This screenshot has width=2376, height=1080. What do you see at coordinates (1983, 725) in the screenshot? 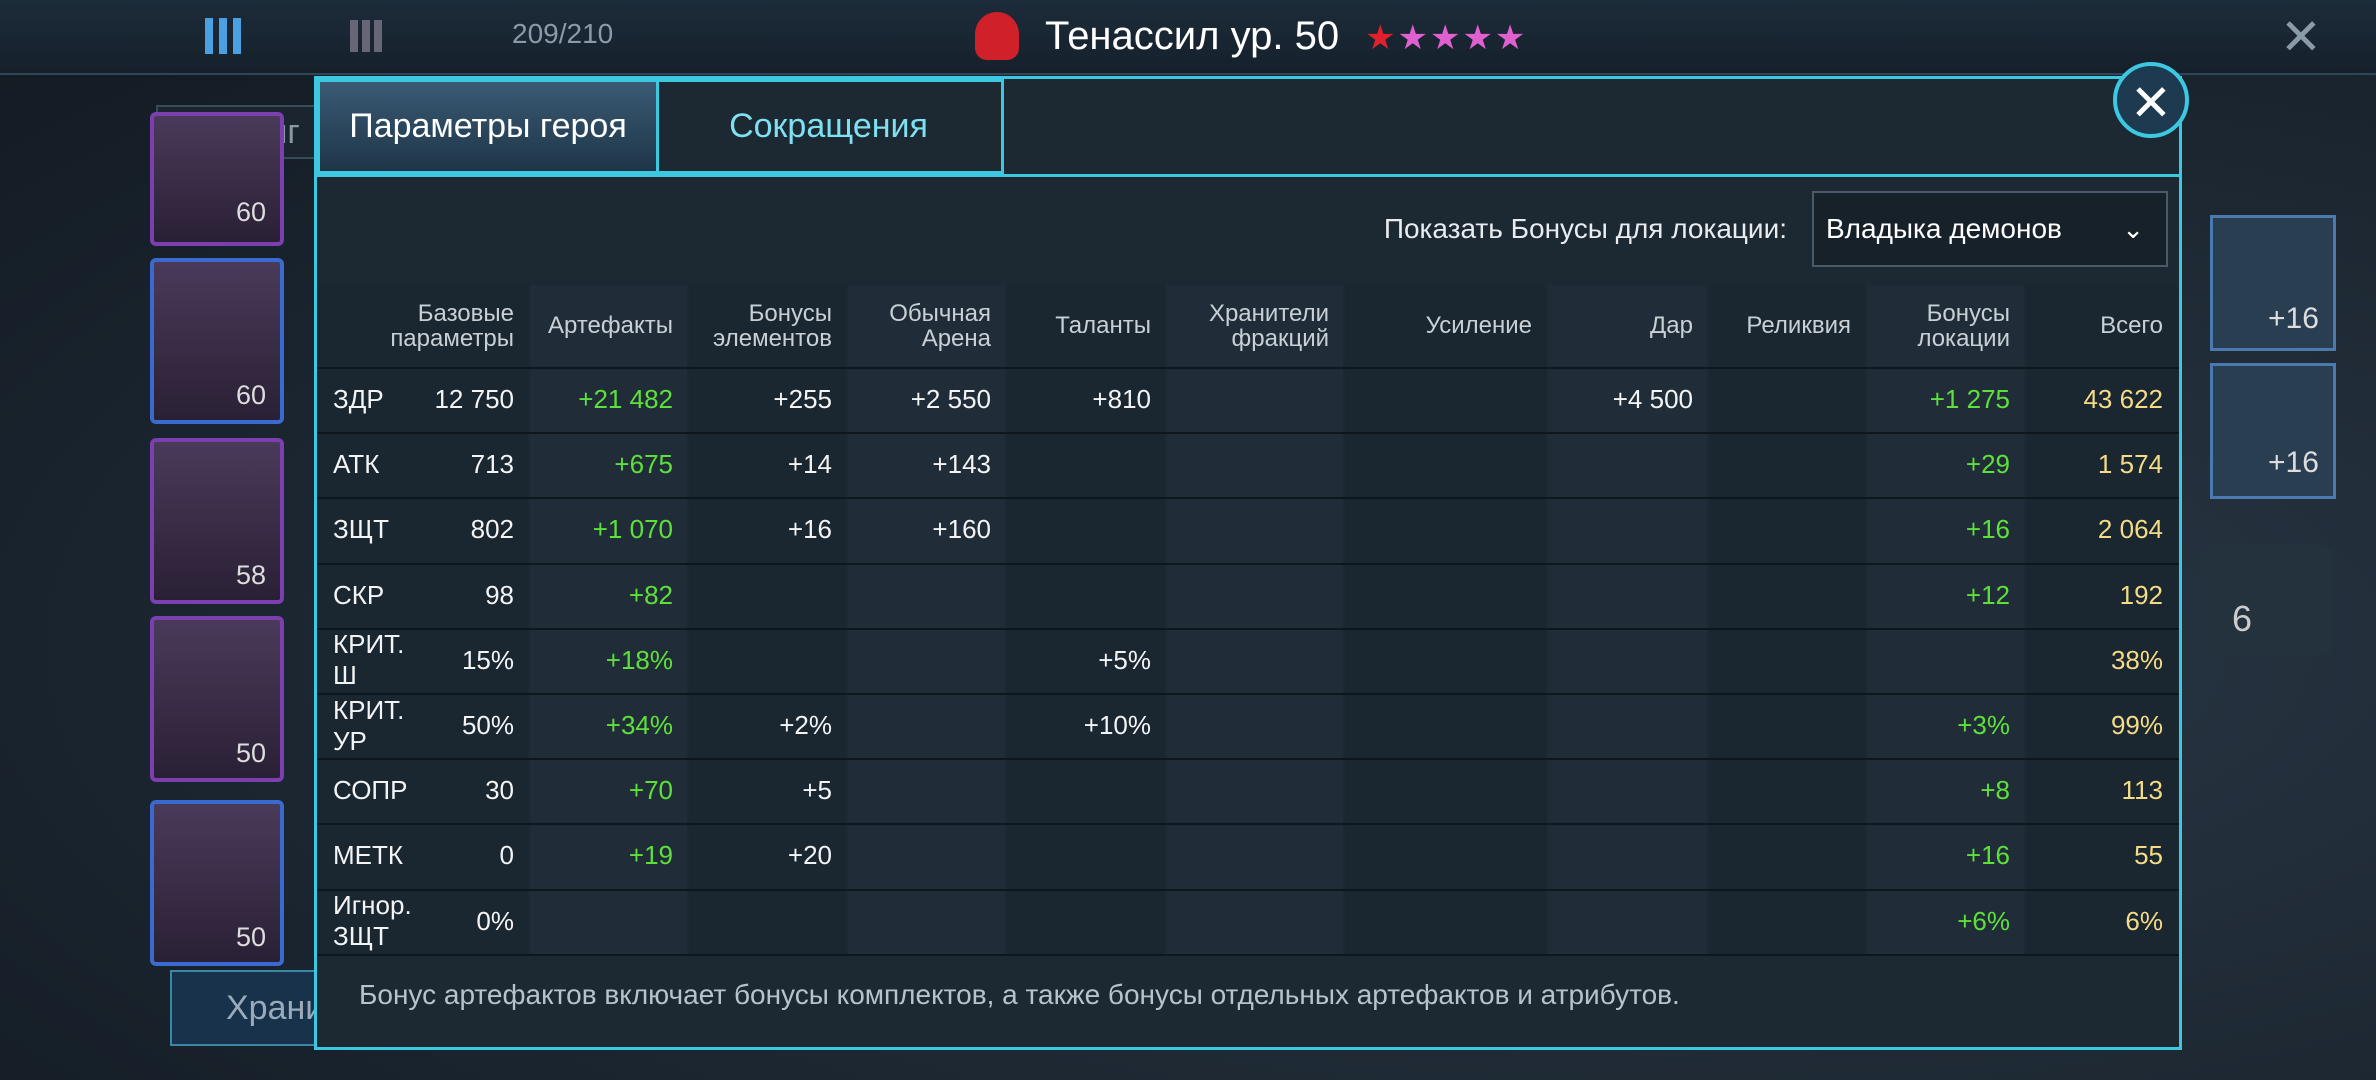
I see `stat-value: +3%` at bounding box center [1983, 725].